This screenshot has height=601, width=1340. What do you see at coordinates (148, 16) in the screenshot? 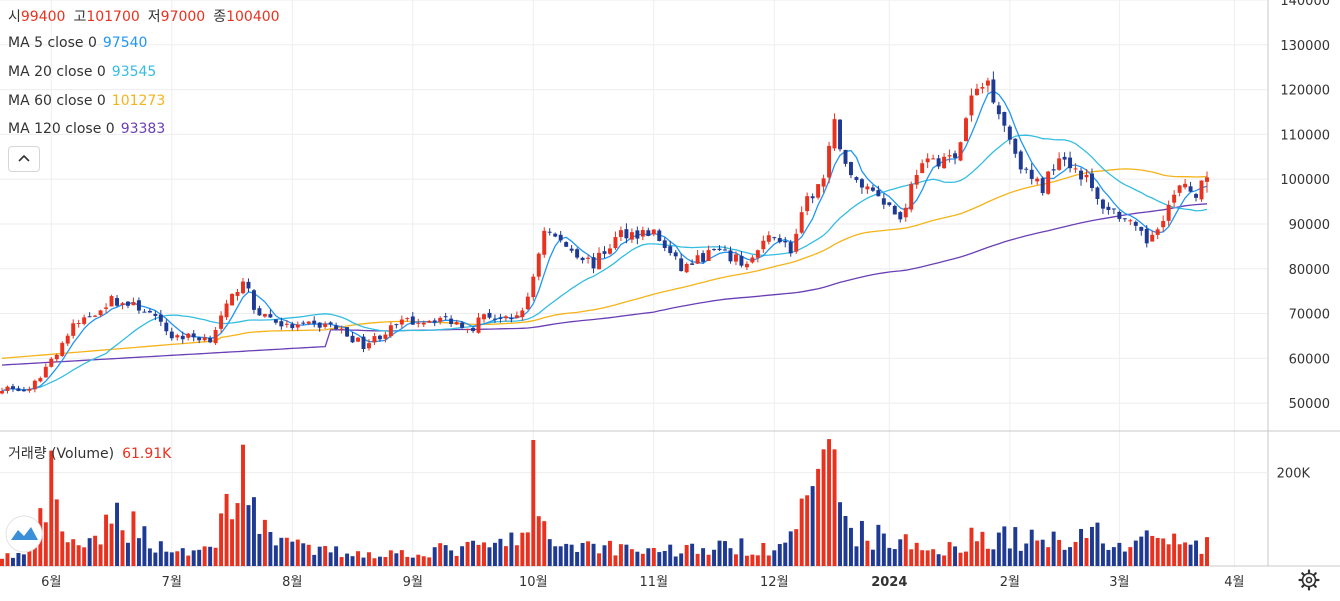
I see `ohlc-legend: 시99400 고101700 저97000 종100400` at bounding box center [148, 16].